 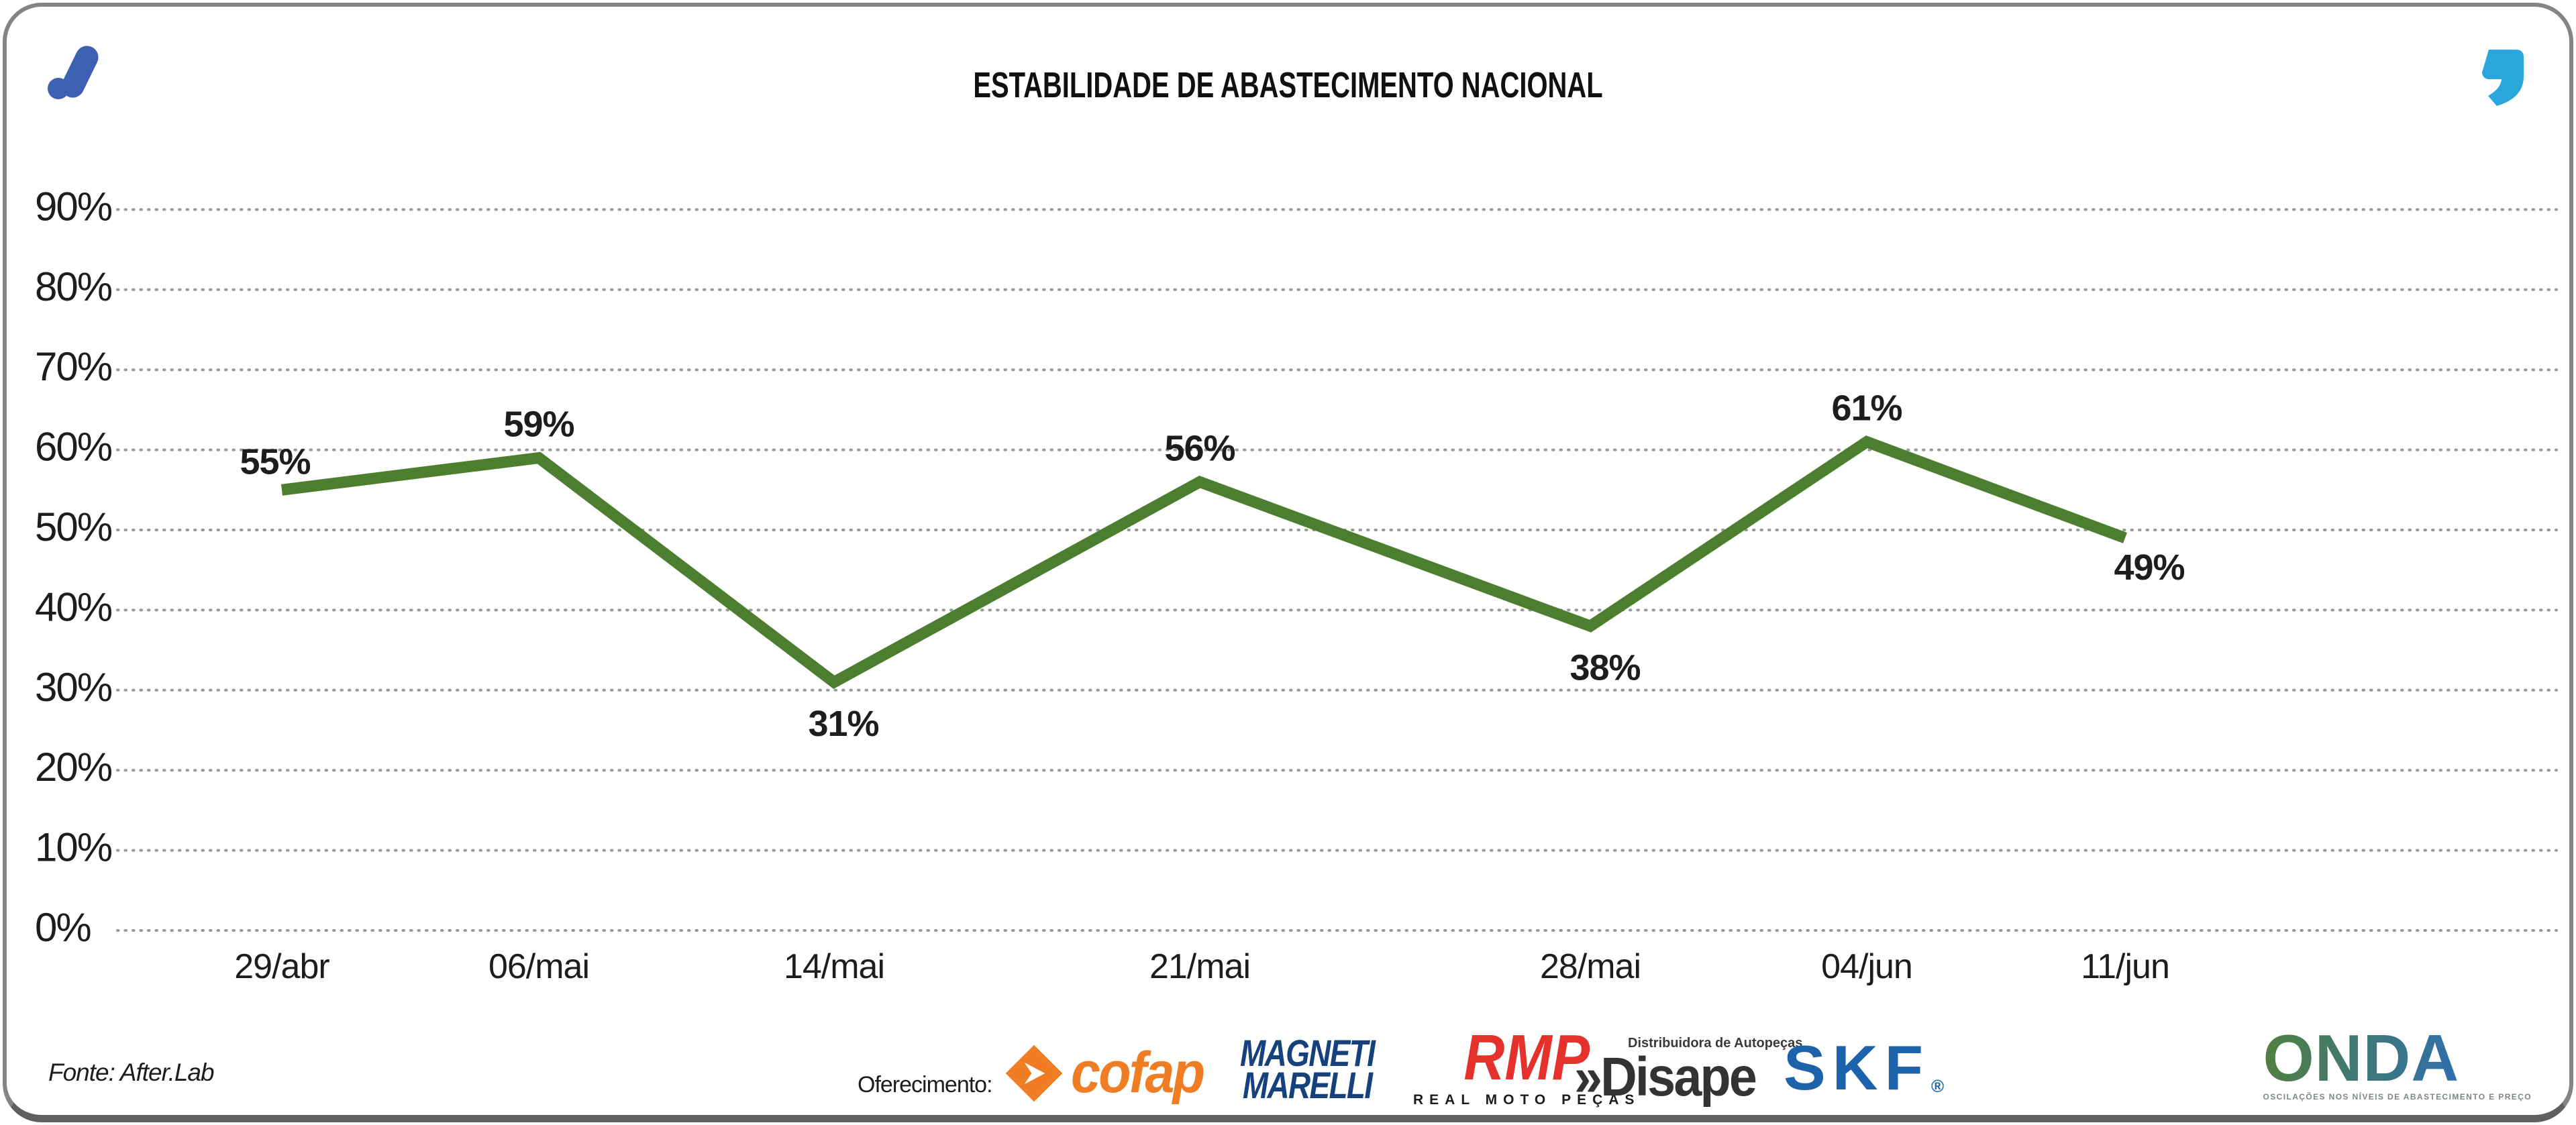 What do you see at coordinates (73, 206) in the screenshot?
I see `y-tick-label: 90%` at bounding box center [73, 206].